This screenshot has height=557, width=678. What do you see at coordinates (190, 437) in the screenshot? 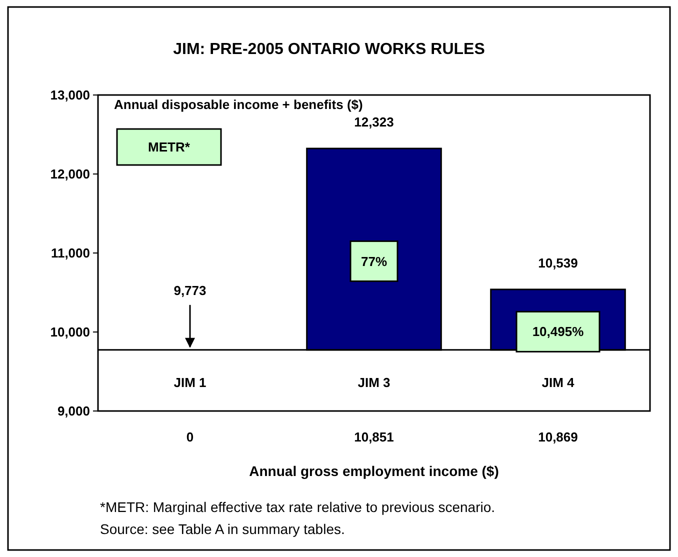
I see `x-tick-label: 0` at bounding box center [190, 437].